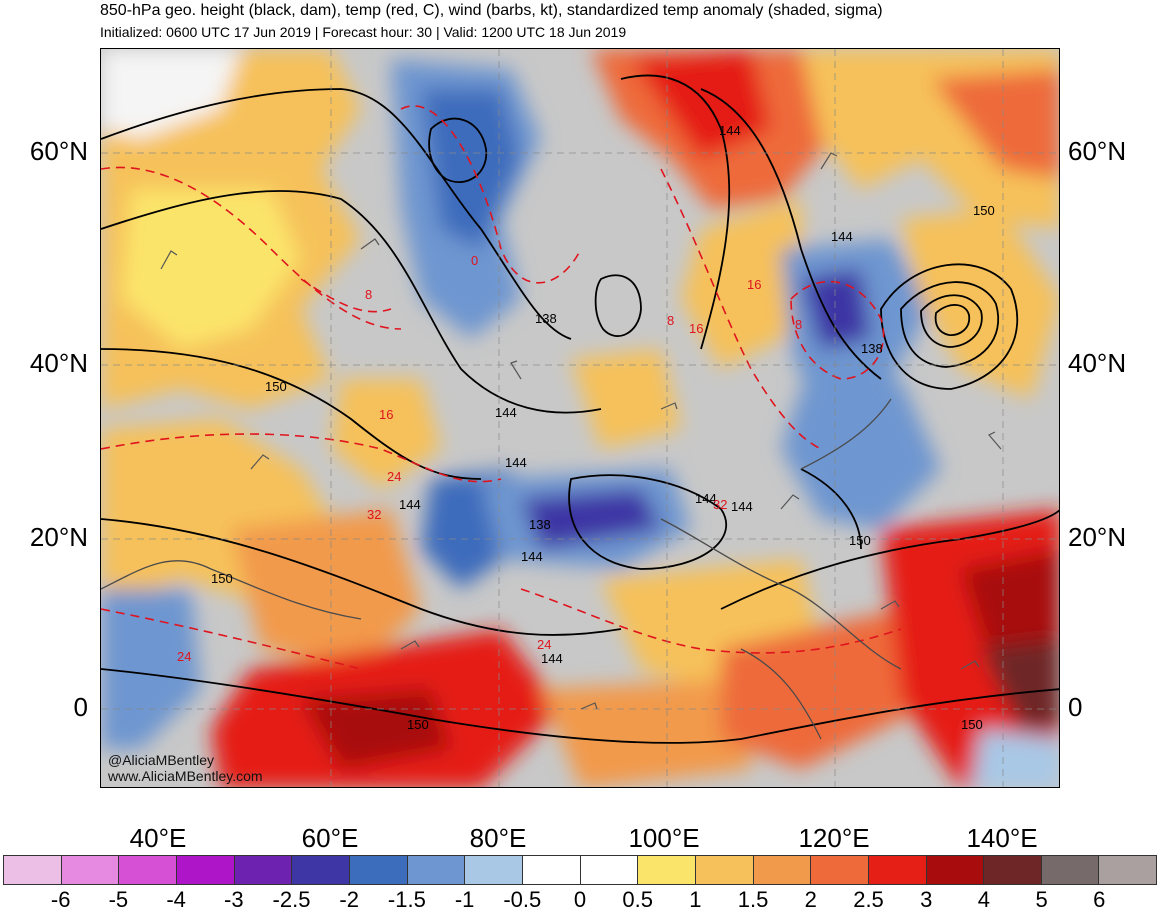 The image size is (1160, 913). Describe the element at coordinates (58, 537) in the screenshot. I see `lat-label-left: 20°N` at that location.